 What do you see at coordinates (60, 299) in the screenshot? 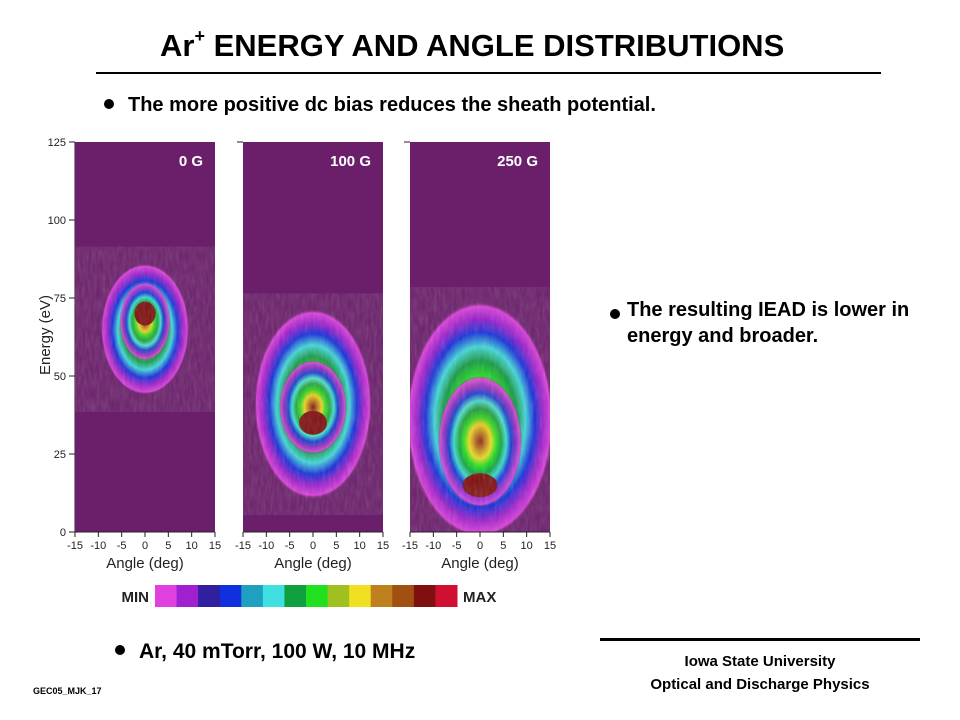
I see `y-tick-label: 75` at bounding box center [60, 299].